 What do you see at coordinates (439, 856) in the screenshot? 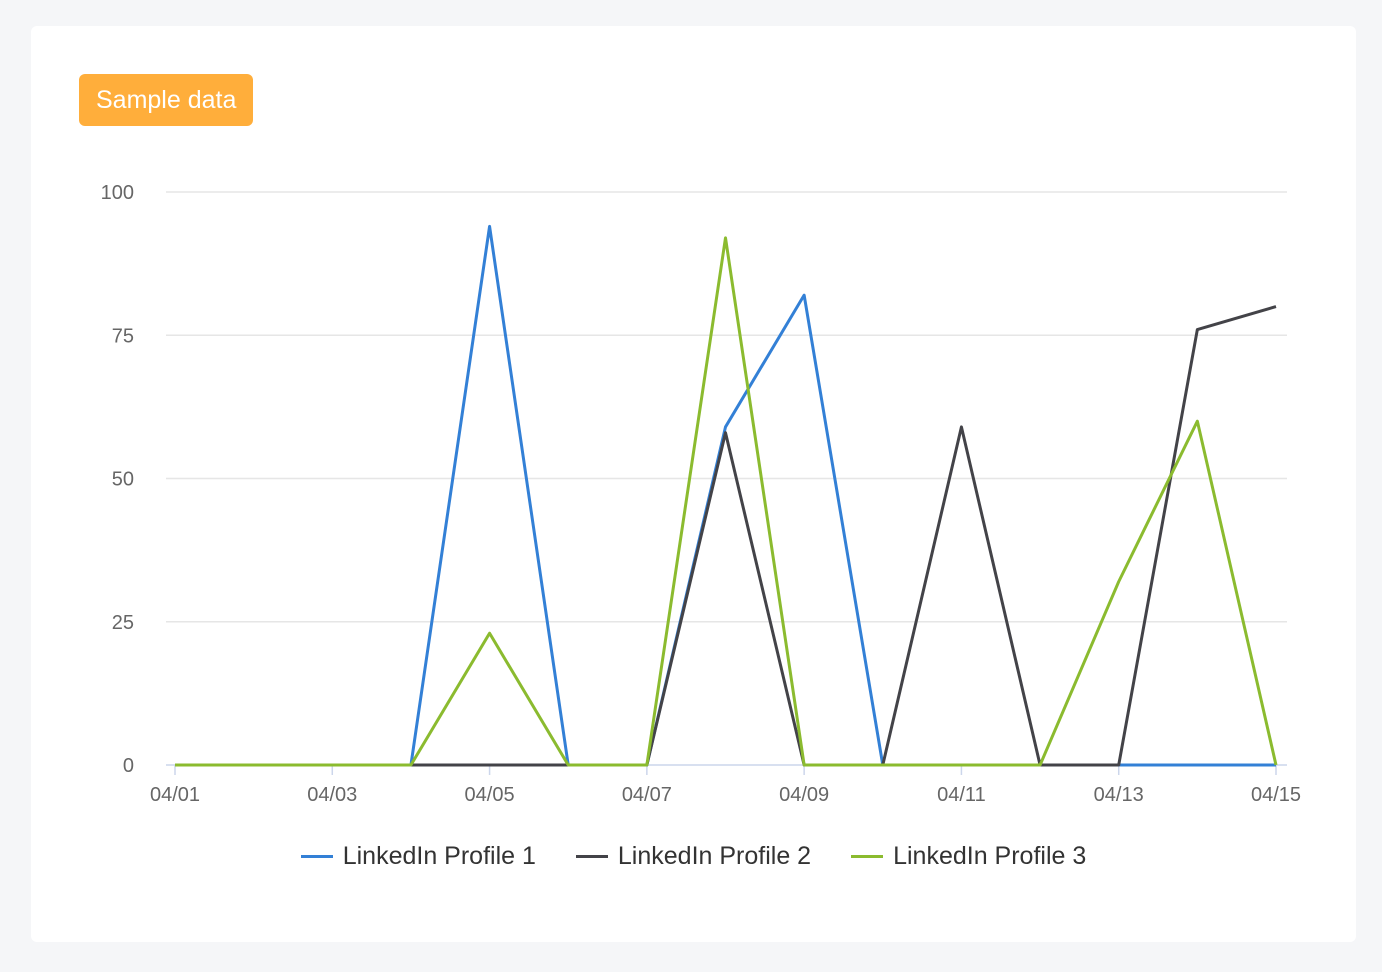
I see `legend-label: LinkedIn Profile 1` at bounding box center [439, 856].